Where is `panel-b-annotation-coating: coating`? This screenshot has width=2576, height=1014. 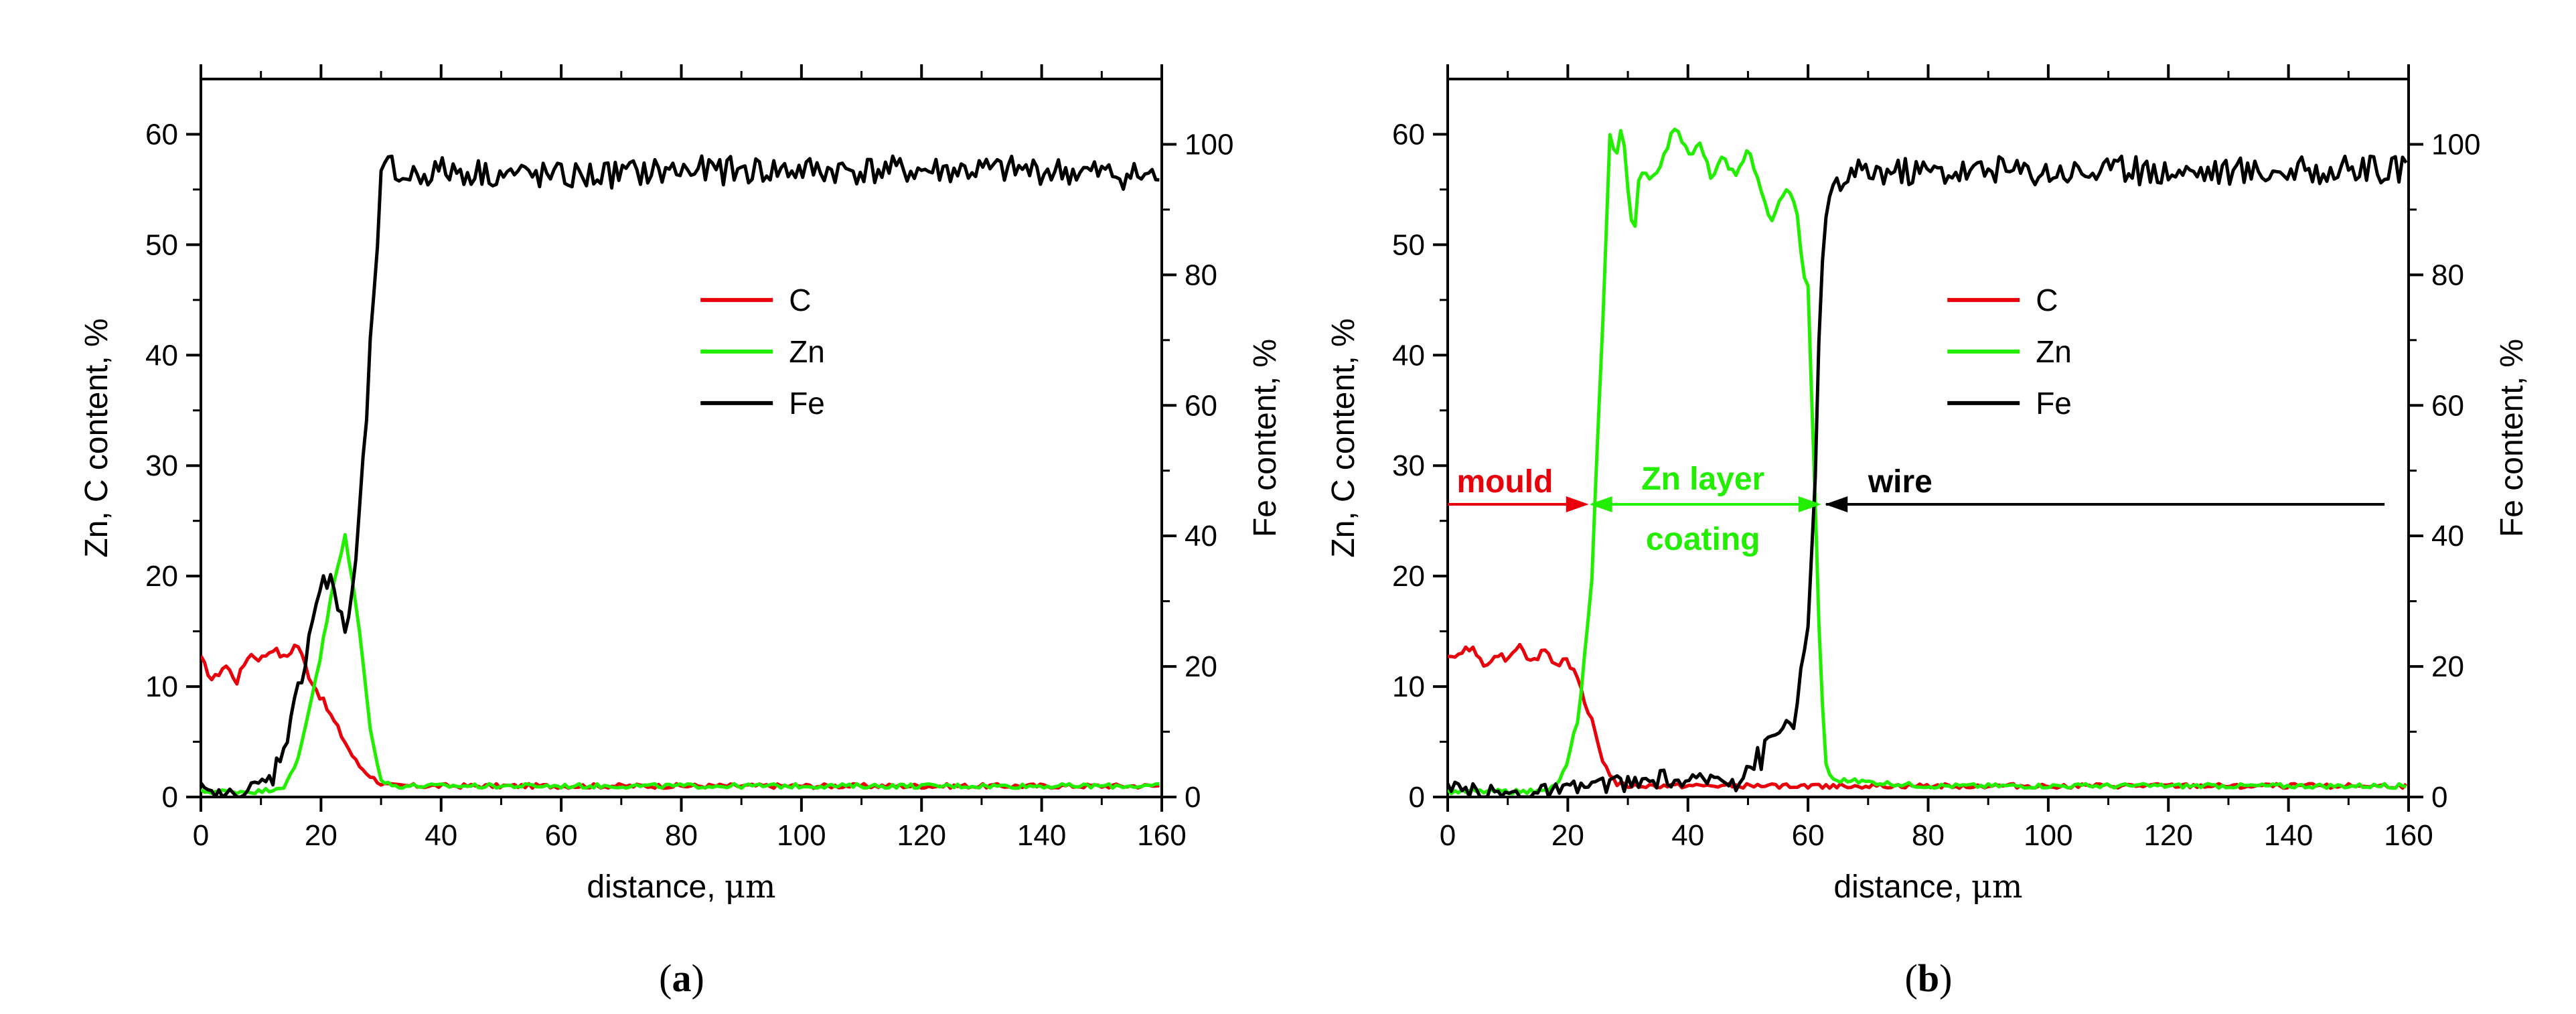 panel-b-annotation-coating: coating is located at coordinates (1703, 539).